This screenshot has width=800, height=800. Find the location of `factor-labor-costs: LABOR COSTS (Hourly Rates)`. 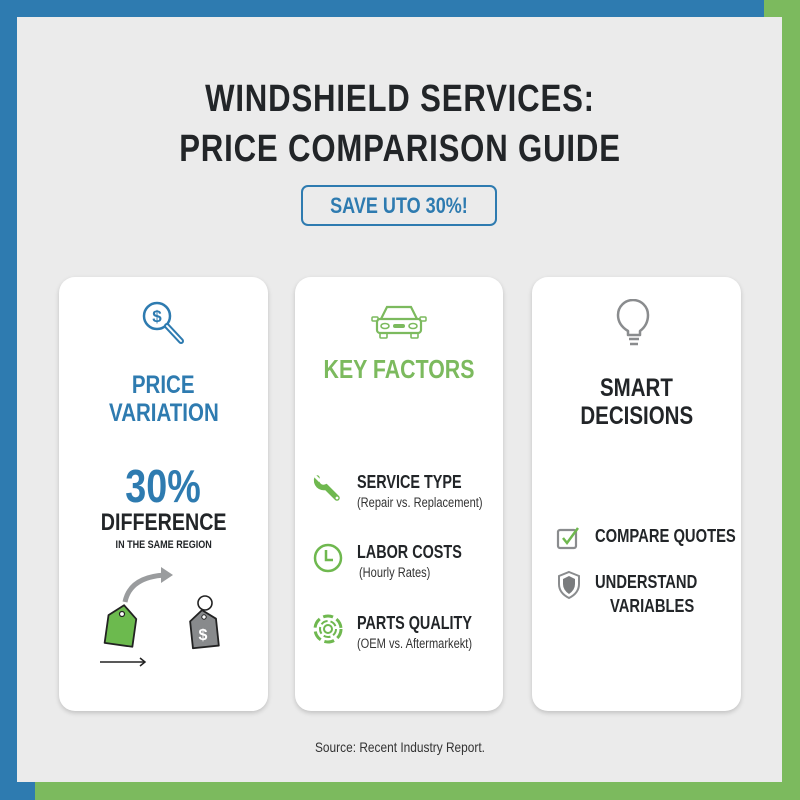

factor-labor-costs: LABOR COSTS (Hourly Rates) is located at coordinates (399, 567).